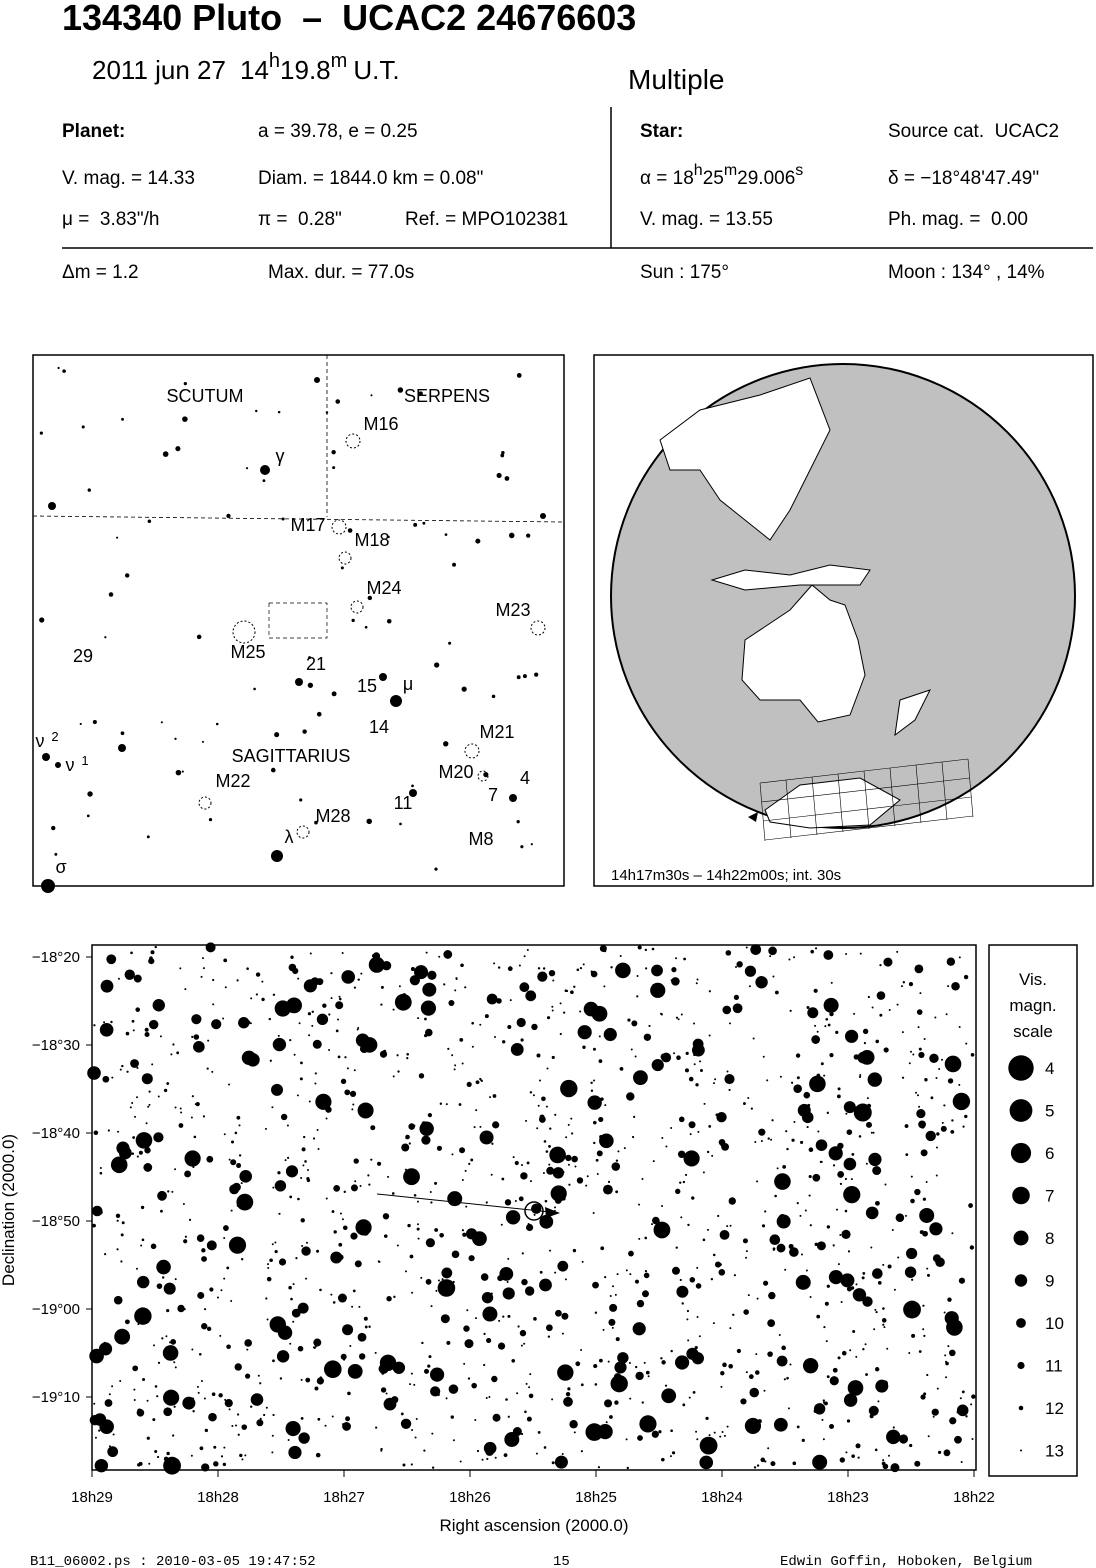 Image resolution: width=1096 pixels, height=1568 pixels. Describe the element at coordinates (54, 736) in the screenshot. I see `finder-label: 2` at that location.